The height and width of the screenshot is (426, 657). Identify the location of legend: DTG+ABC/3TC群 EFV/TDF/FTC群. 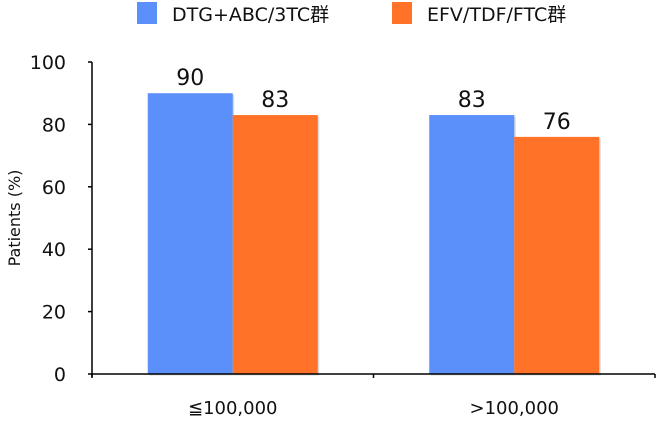
(351, 14).